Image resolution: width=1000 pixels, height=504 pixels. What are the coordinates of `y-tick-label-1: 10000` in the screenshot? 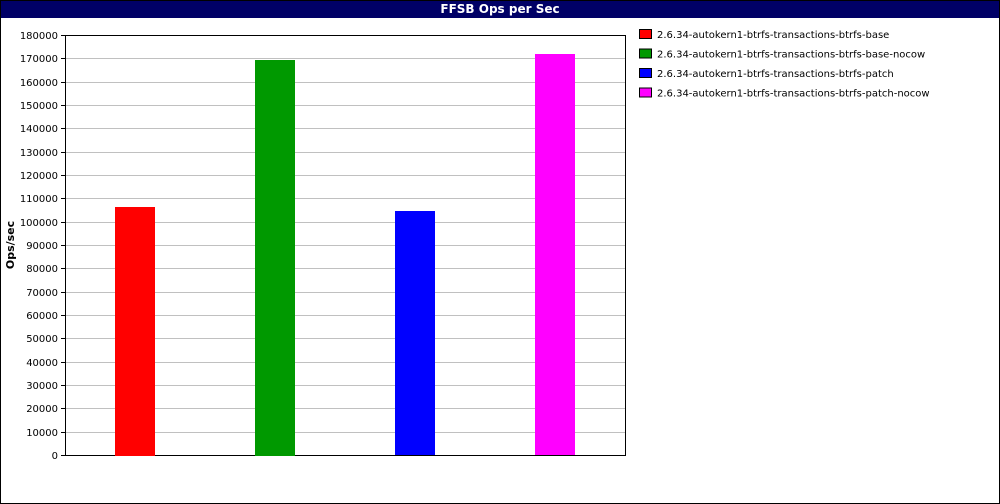 It's located at (42, 433).